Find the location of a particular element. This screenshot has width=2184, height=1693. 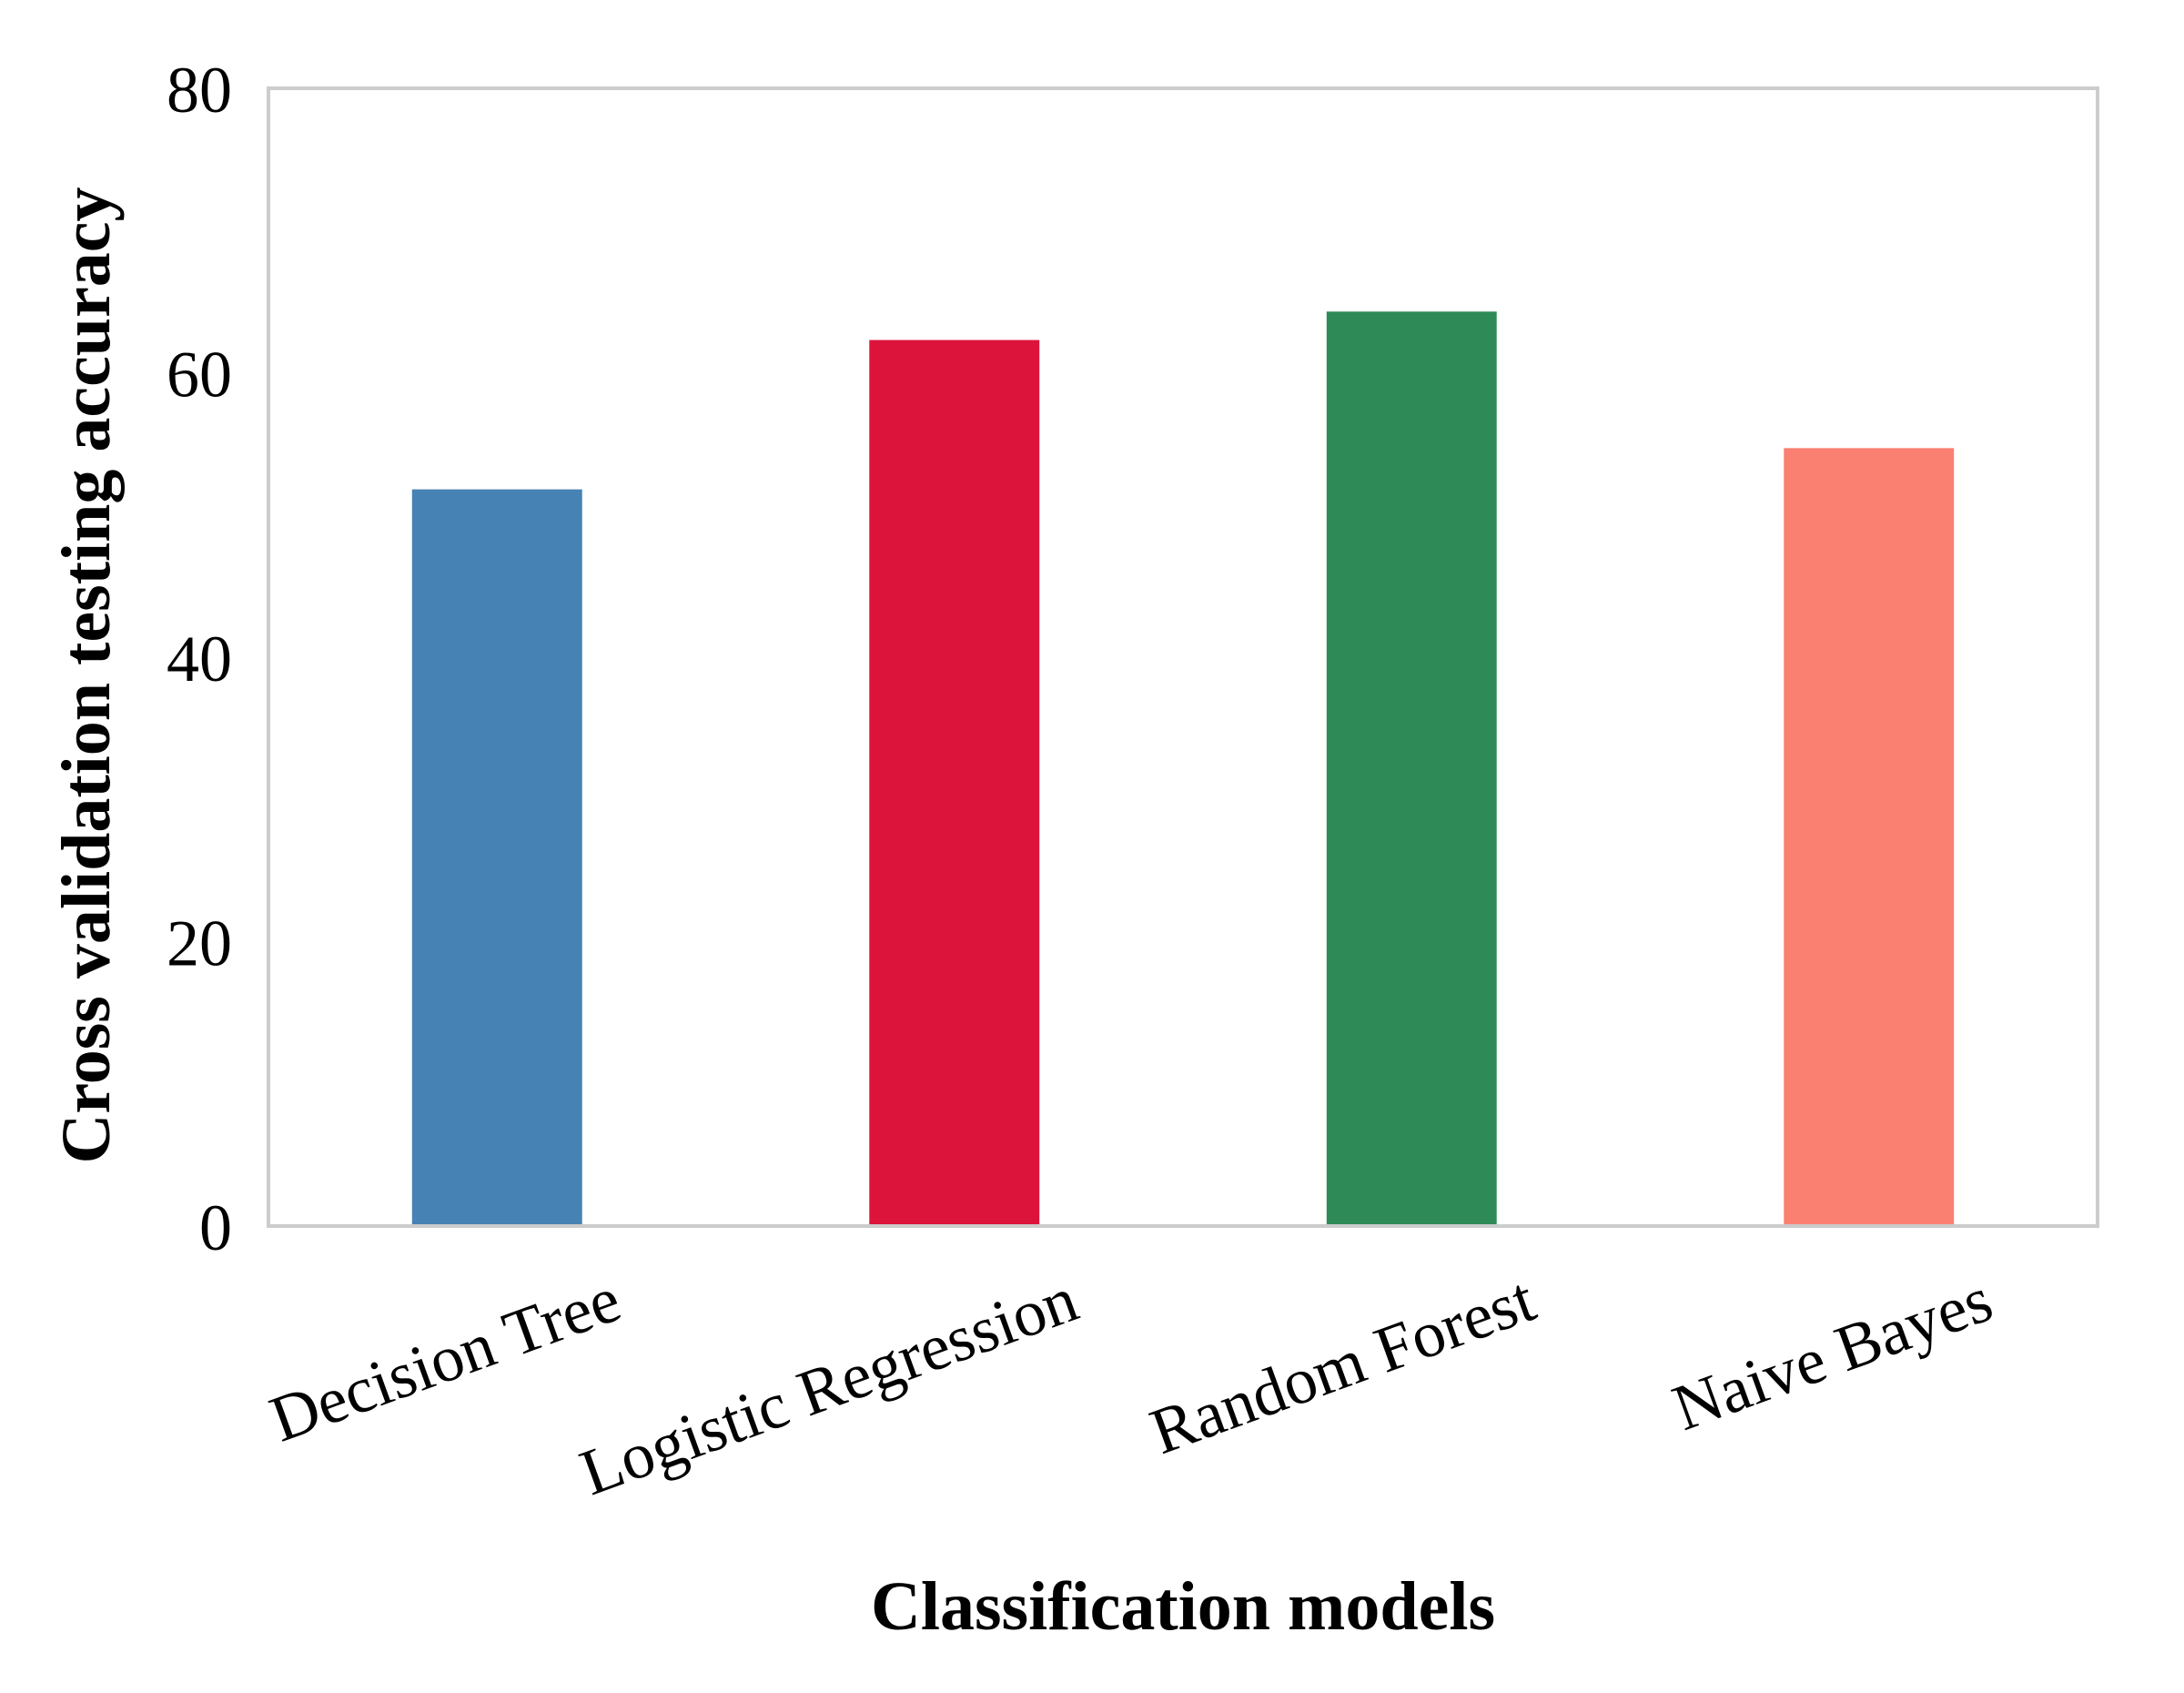

x-tick-label: Random Forest is located at coordinates (1343, 1365).